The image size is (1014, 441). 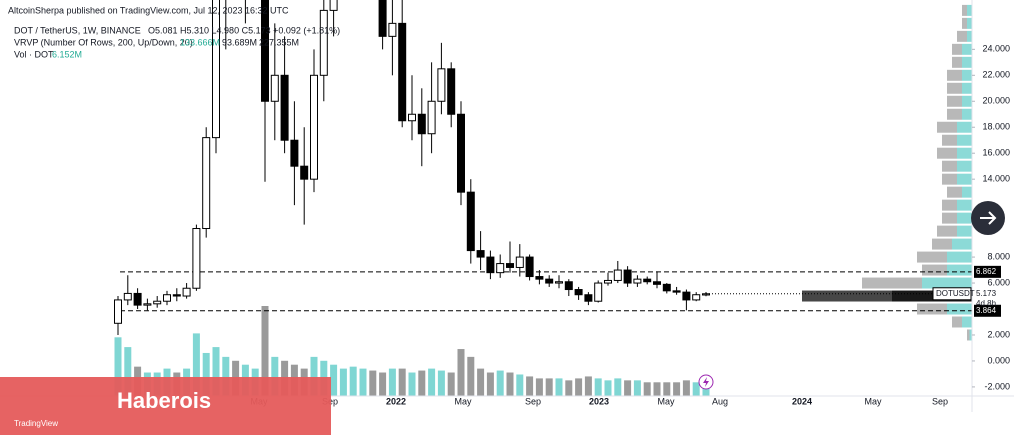 I want to click on x-tick-label: May, so click(x=463, y=401).